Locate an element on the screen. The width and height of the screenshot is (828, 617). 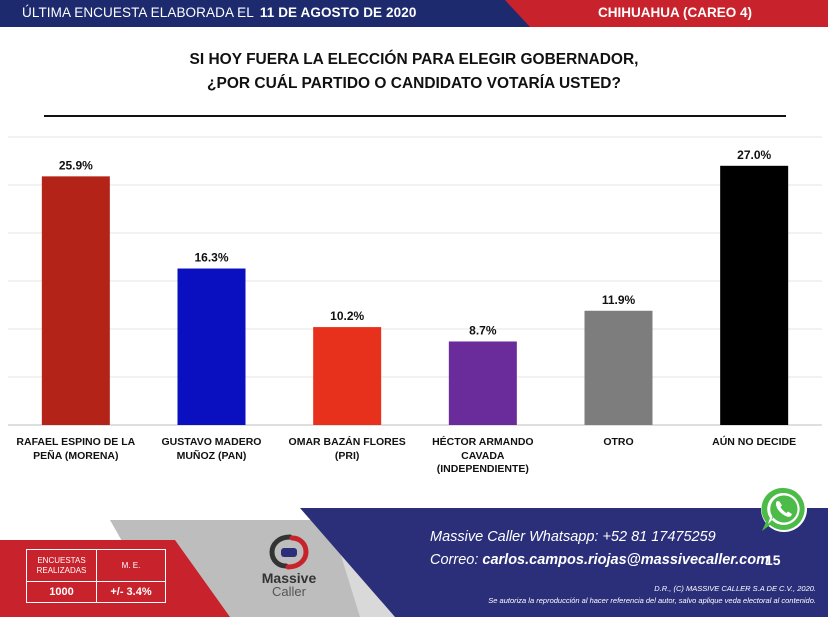
bar-value-label: 11.9% is located at coordinates (619, 300).